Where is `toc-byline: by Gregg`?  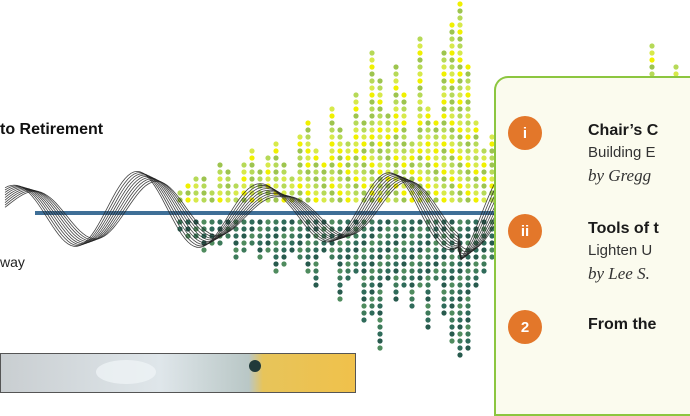 toc-byline: by Gregg is located at coordinates (620, 175).